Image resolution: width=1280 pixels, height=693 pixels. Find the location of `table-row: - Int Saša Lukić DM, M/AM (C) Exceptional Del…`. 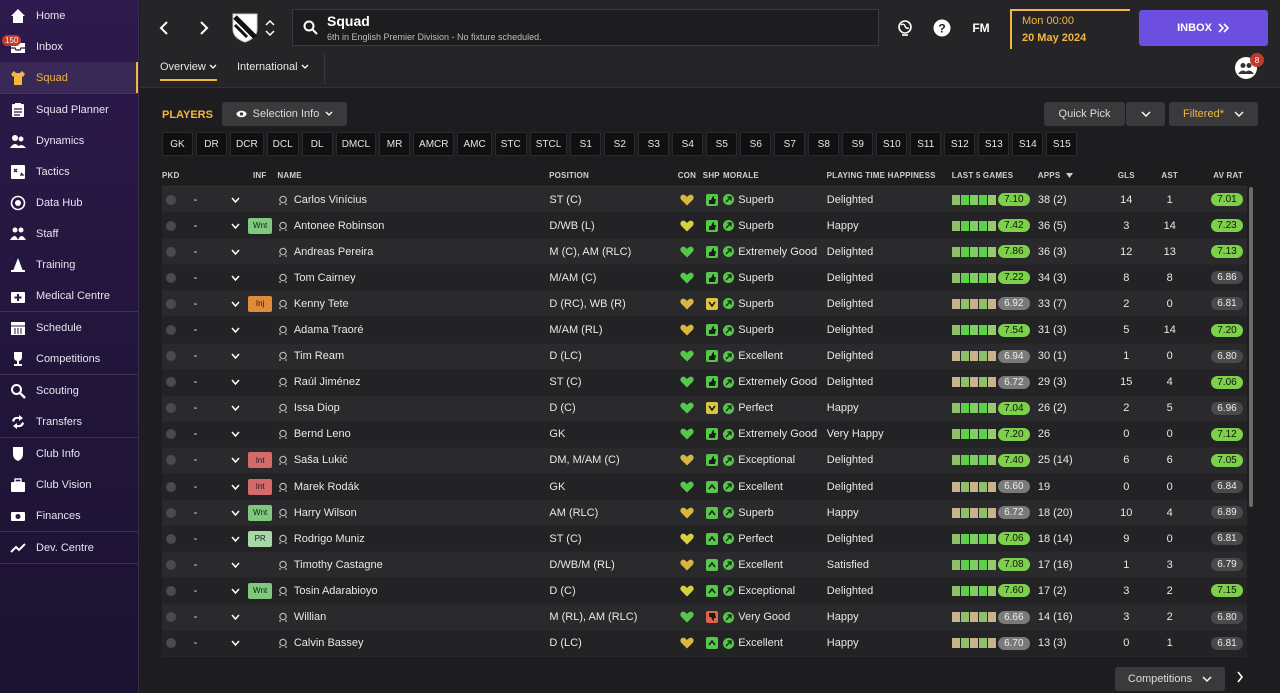

table-row: - Int Saša Lukić DM, M/AM (C) Exceptional Del… is located at coordinates (704, 461).